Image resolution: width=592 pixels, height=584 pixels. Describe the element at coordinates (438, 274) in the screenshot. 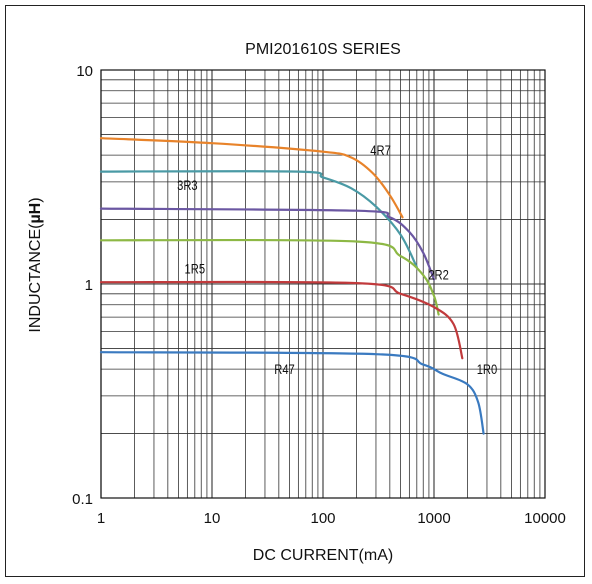

I see `curve-label-2r2: 2R2` at that location.